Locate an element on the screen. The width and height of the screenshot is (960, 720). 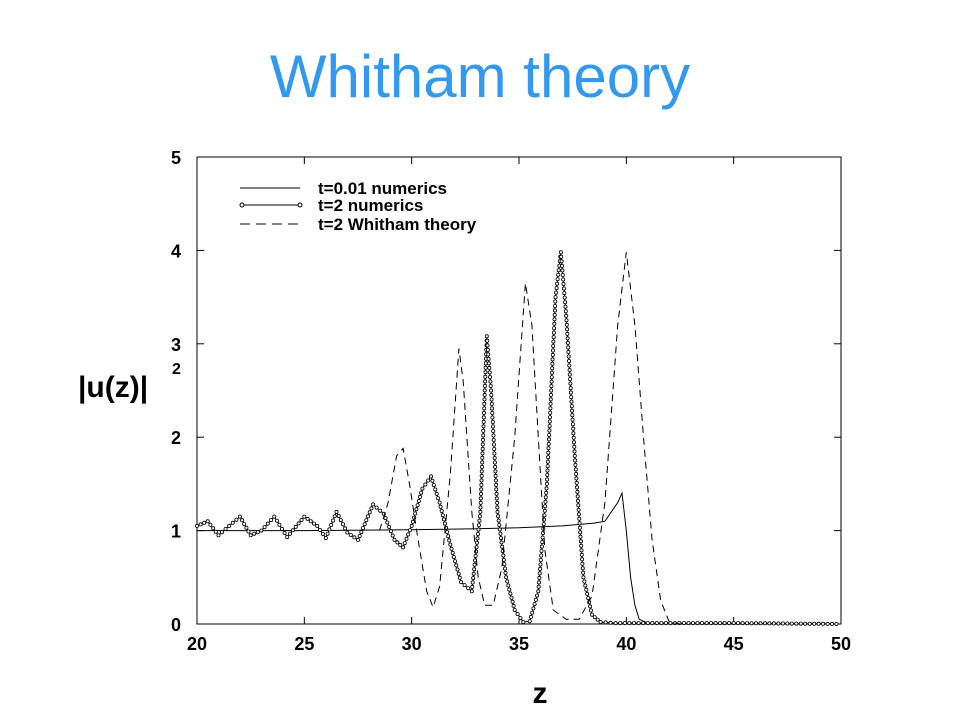
y-axis-label-superscript: 2 is located at coordinates (176, 369).